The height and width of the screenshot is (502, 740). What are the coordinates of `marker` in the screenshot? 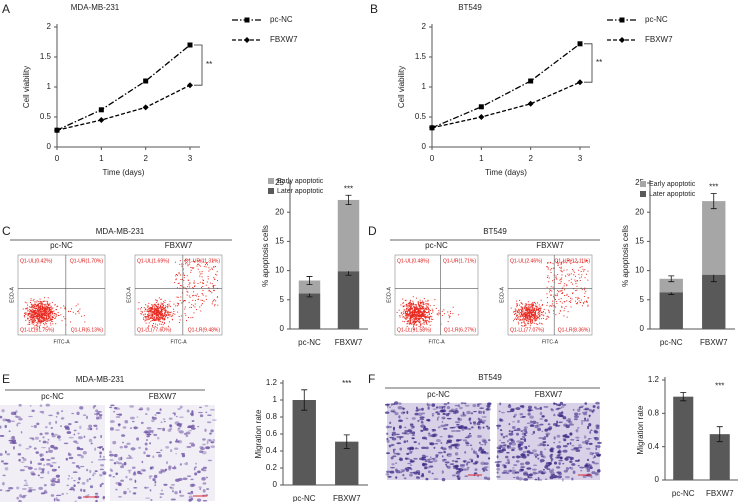 It's located at (531, 81).